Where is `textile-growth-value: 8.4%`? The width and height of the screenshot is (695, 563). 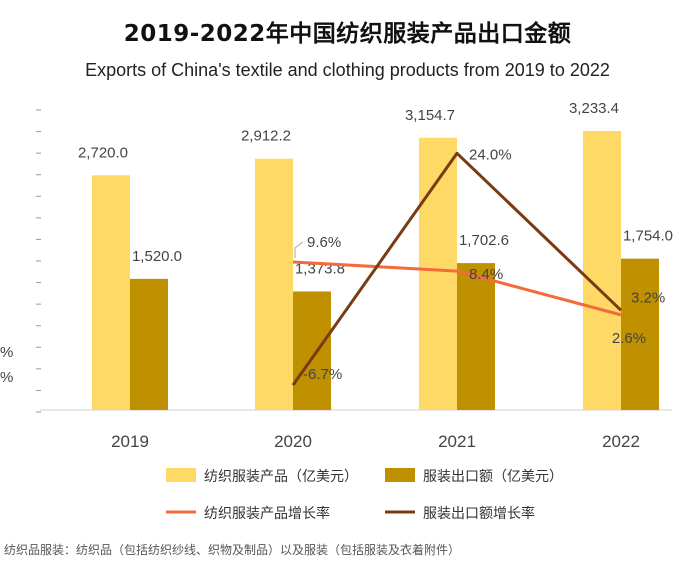
textile-growth-value: 8.4% is located at coordinates (486, 274).